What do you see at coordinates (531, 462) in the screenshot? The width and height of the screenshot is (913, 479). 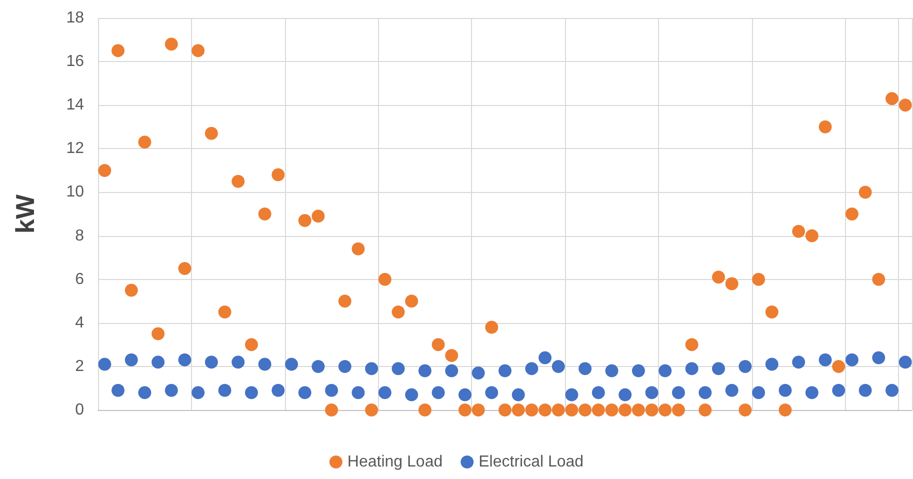 I see `legend-label: Electrical Load` at bounding box center [531, 462].